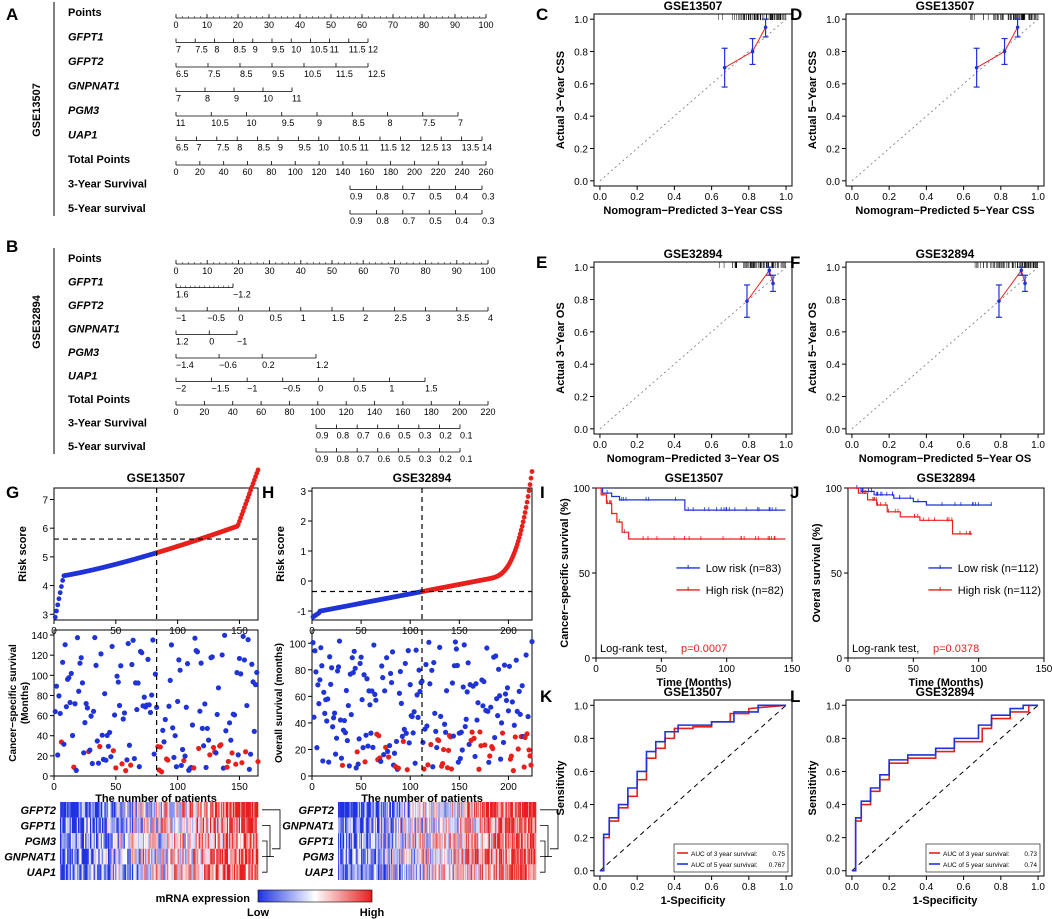 The height and width of the screenshot is (919, 1052). What do you see at coordinates (549, 841) in the screenshot?
I see `heatmap-dendrogram` at bounding box center [549, 841].